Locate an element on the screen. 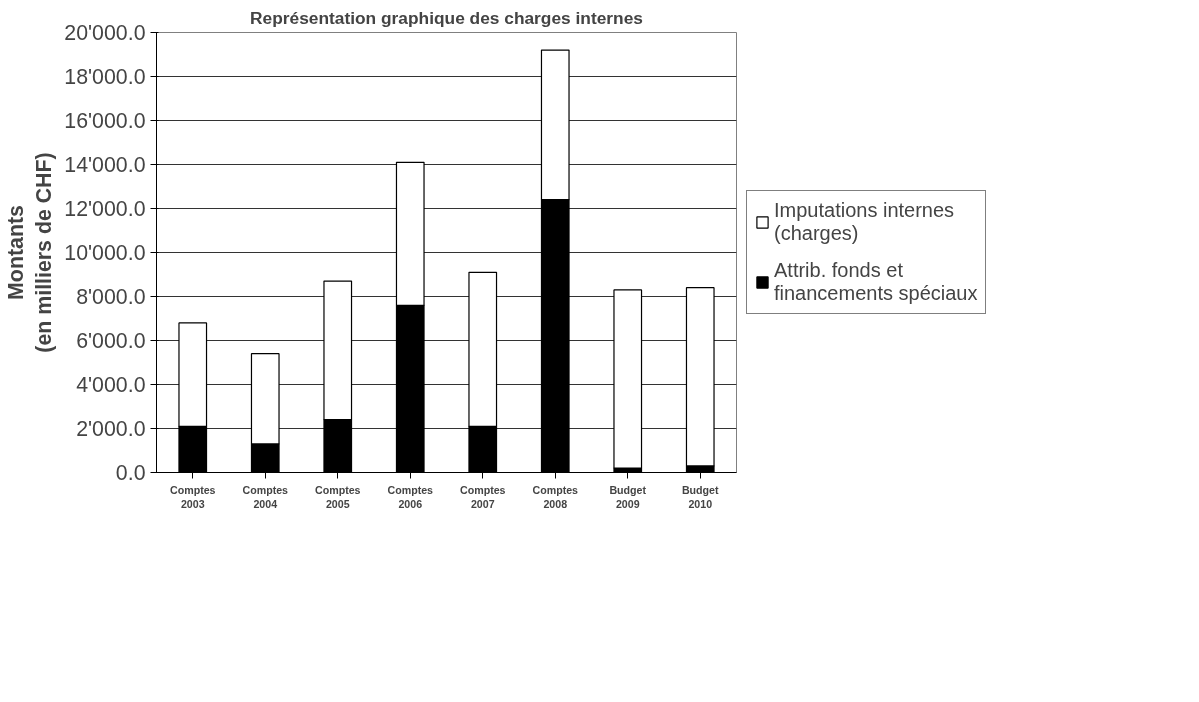  x-tick-label: Comptes 2007 is located at coordinates (482, 496).